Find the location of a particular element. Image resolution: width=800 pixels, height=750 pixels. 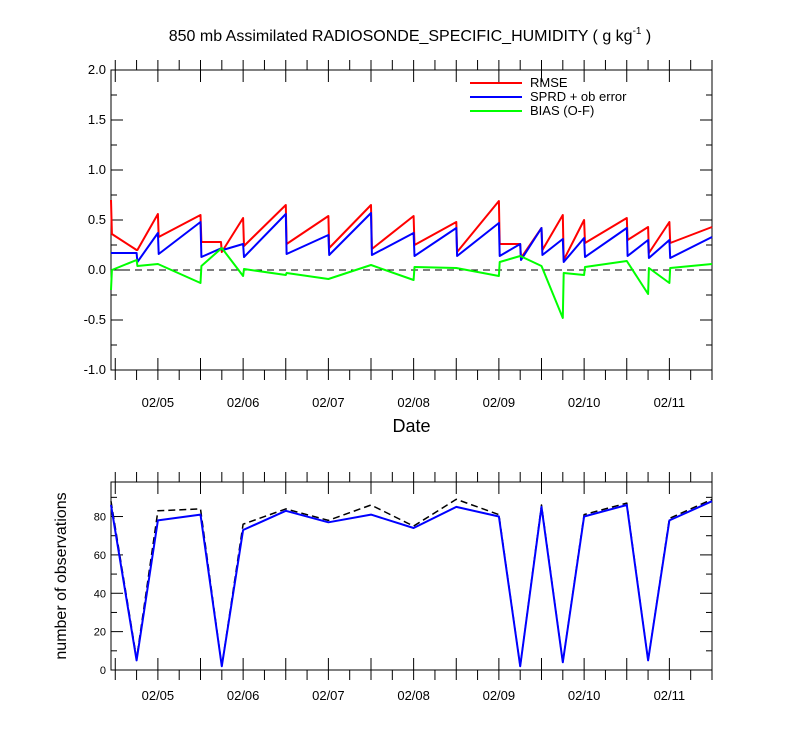

bottom-ylabel: number of observations is located at coordinates (61, 575).